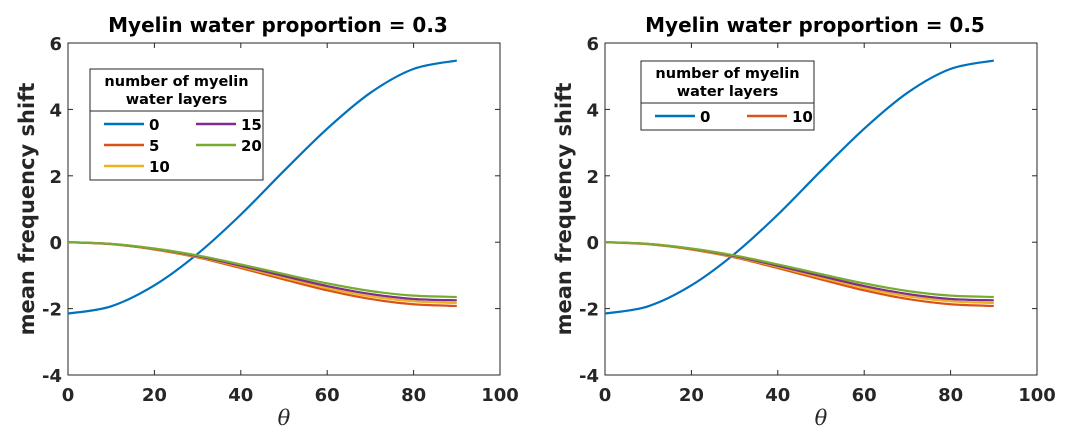  I want to click on legend-entry-label: 20, so click(251, 146).